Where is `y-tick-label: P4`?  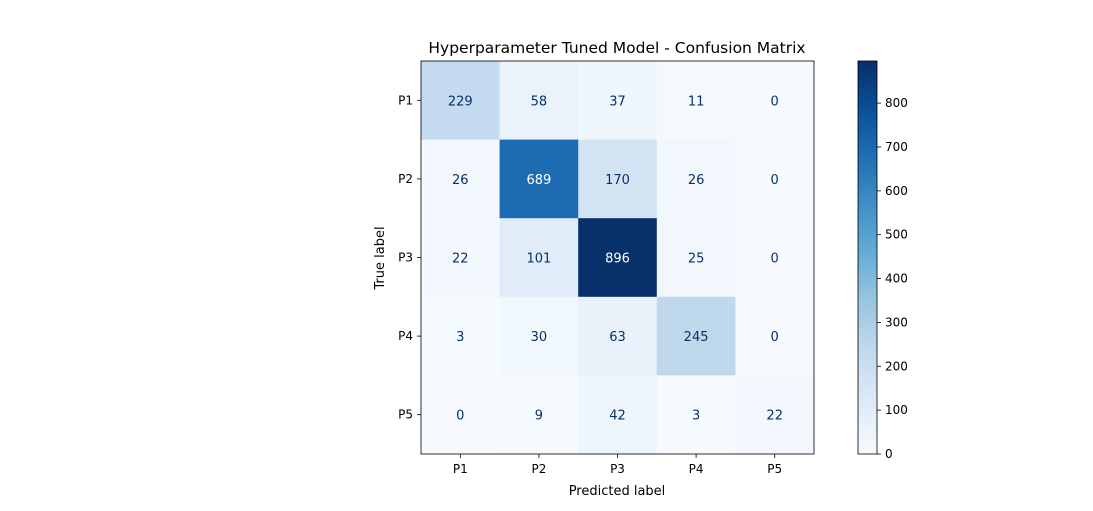
y-tick-label: P4 is located at coordinates (405, 336).